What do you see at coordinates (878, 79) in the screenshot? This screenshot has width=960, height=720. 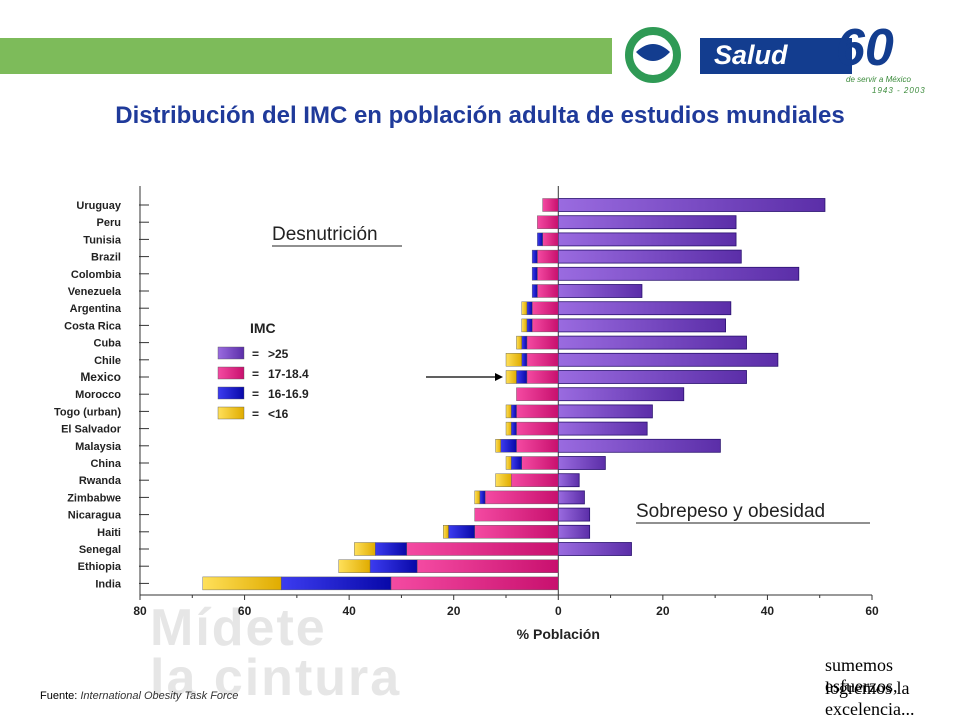 I see `logo-tagline: de servir a México` at bounding box center [878, 79].